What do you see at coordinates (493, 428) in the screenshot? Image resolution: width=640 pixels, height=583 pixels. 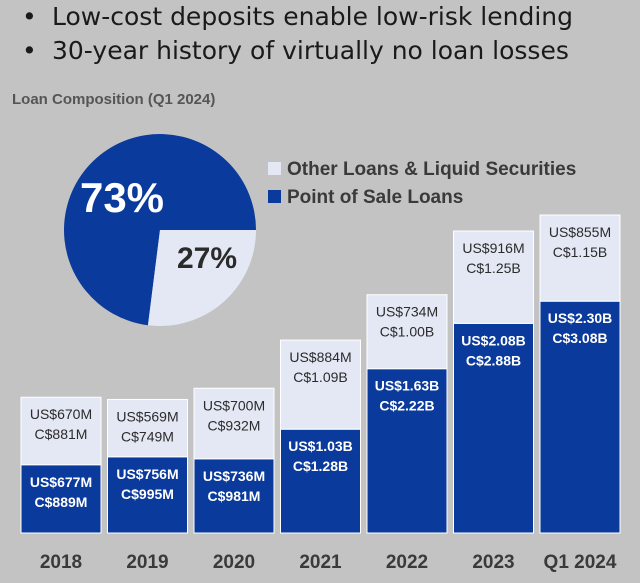 I see `bar-point-of-sale-2023` at bounding box center [493, 428].